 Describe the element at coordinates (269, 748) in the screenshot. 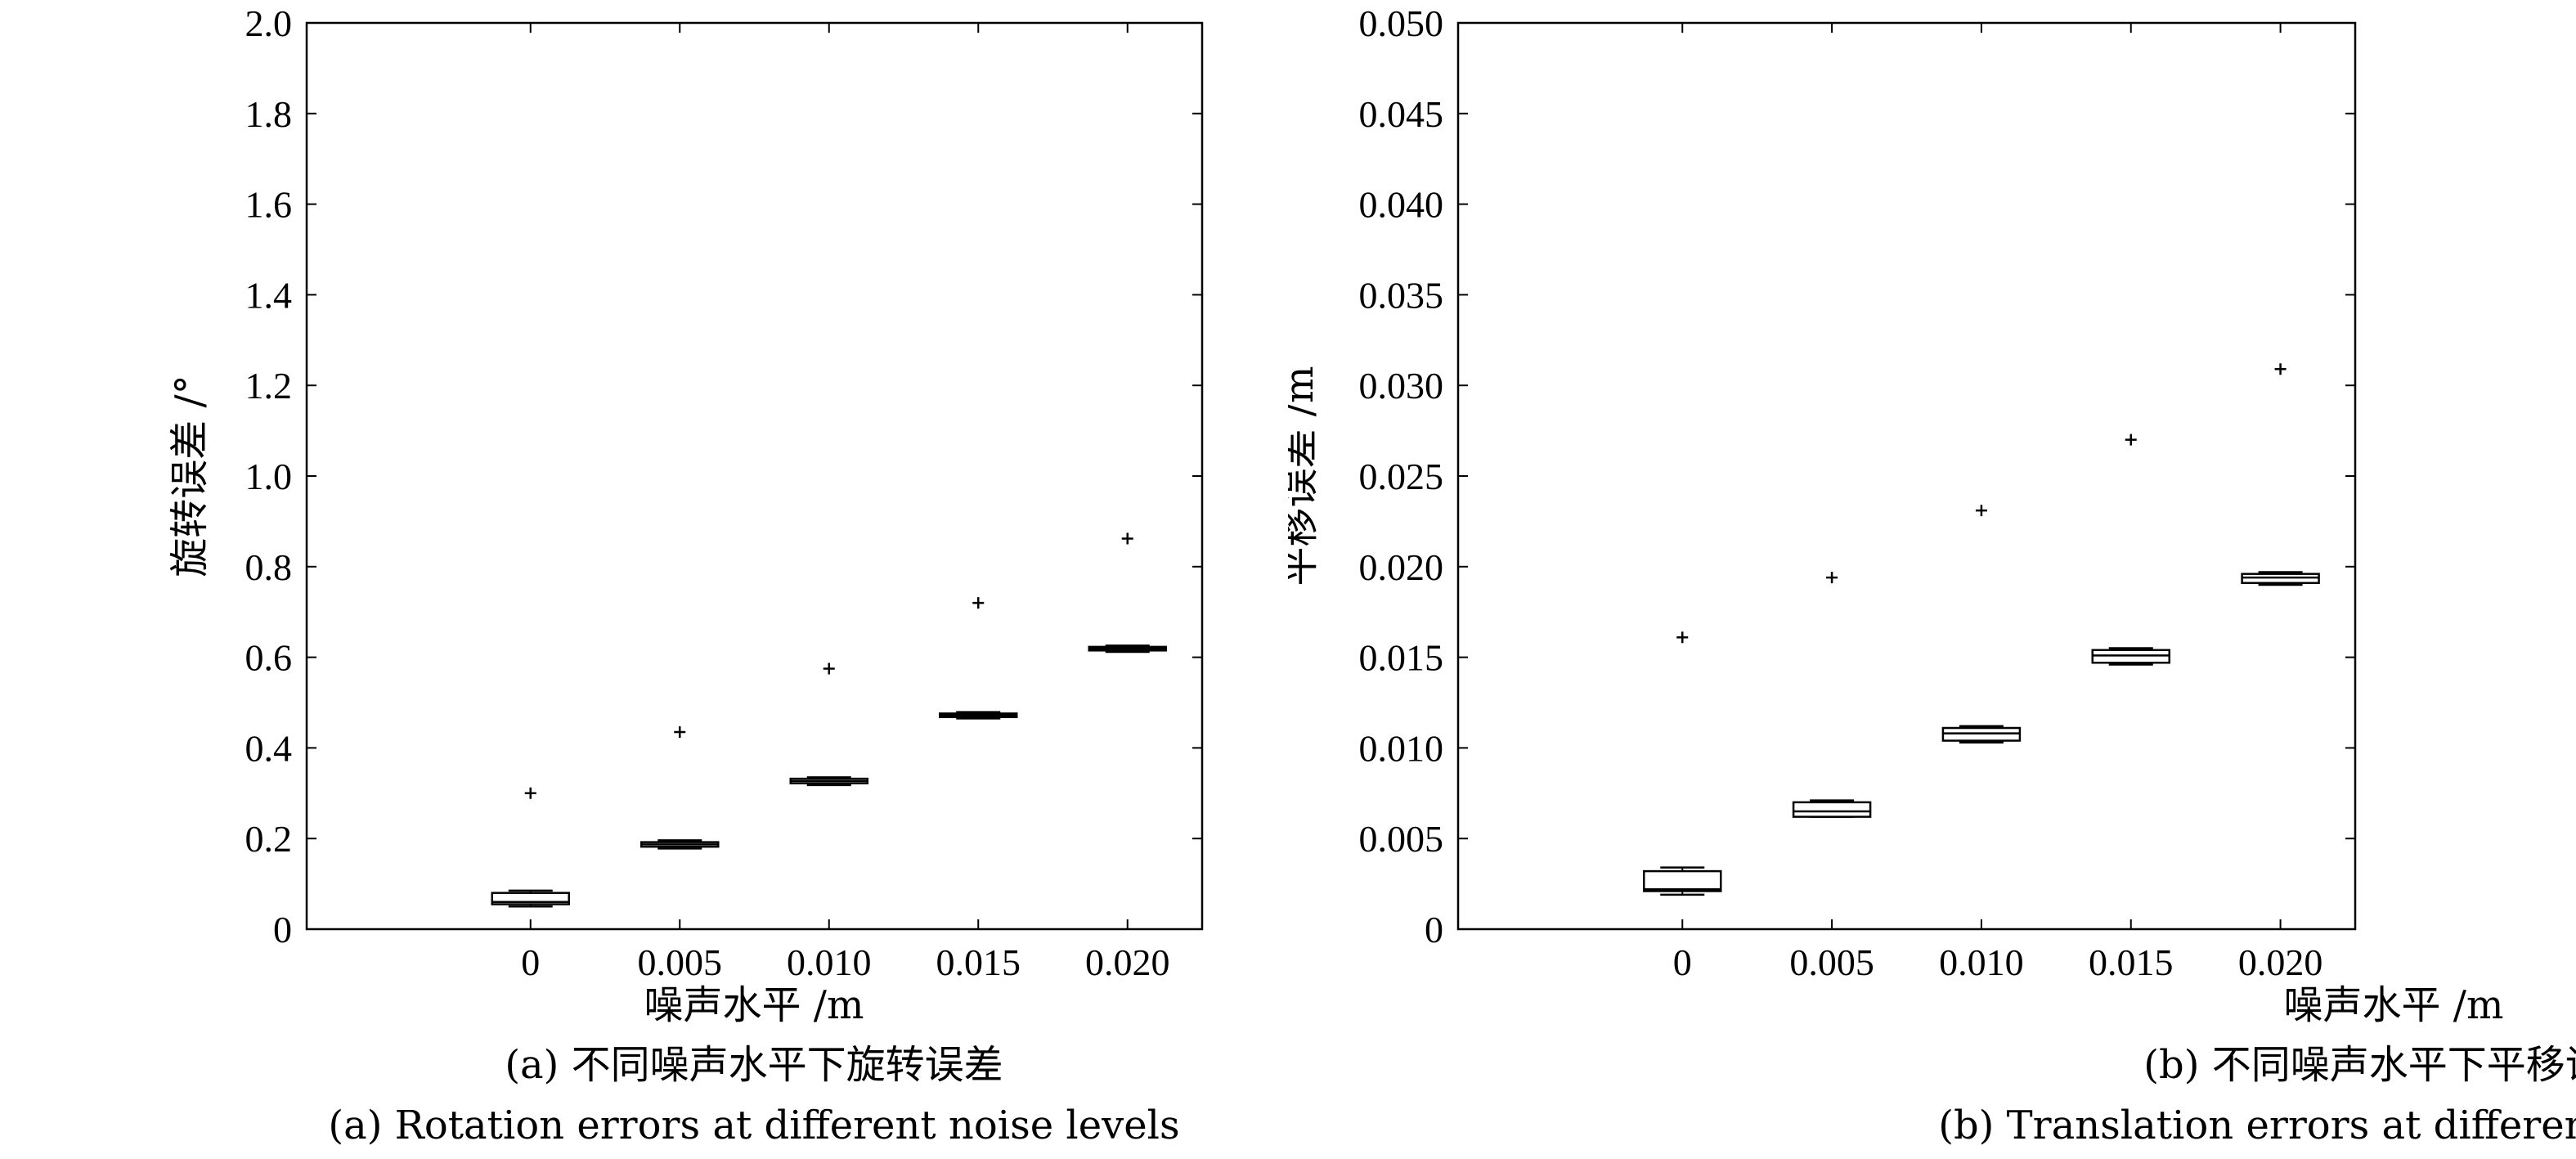

I see `y-tick-label: 0.4` at that location.